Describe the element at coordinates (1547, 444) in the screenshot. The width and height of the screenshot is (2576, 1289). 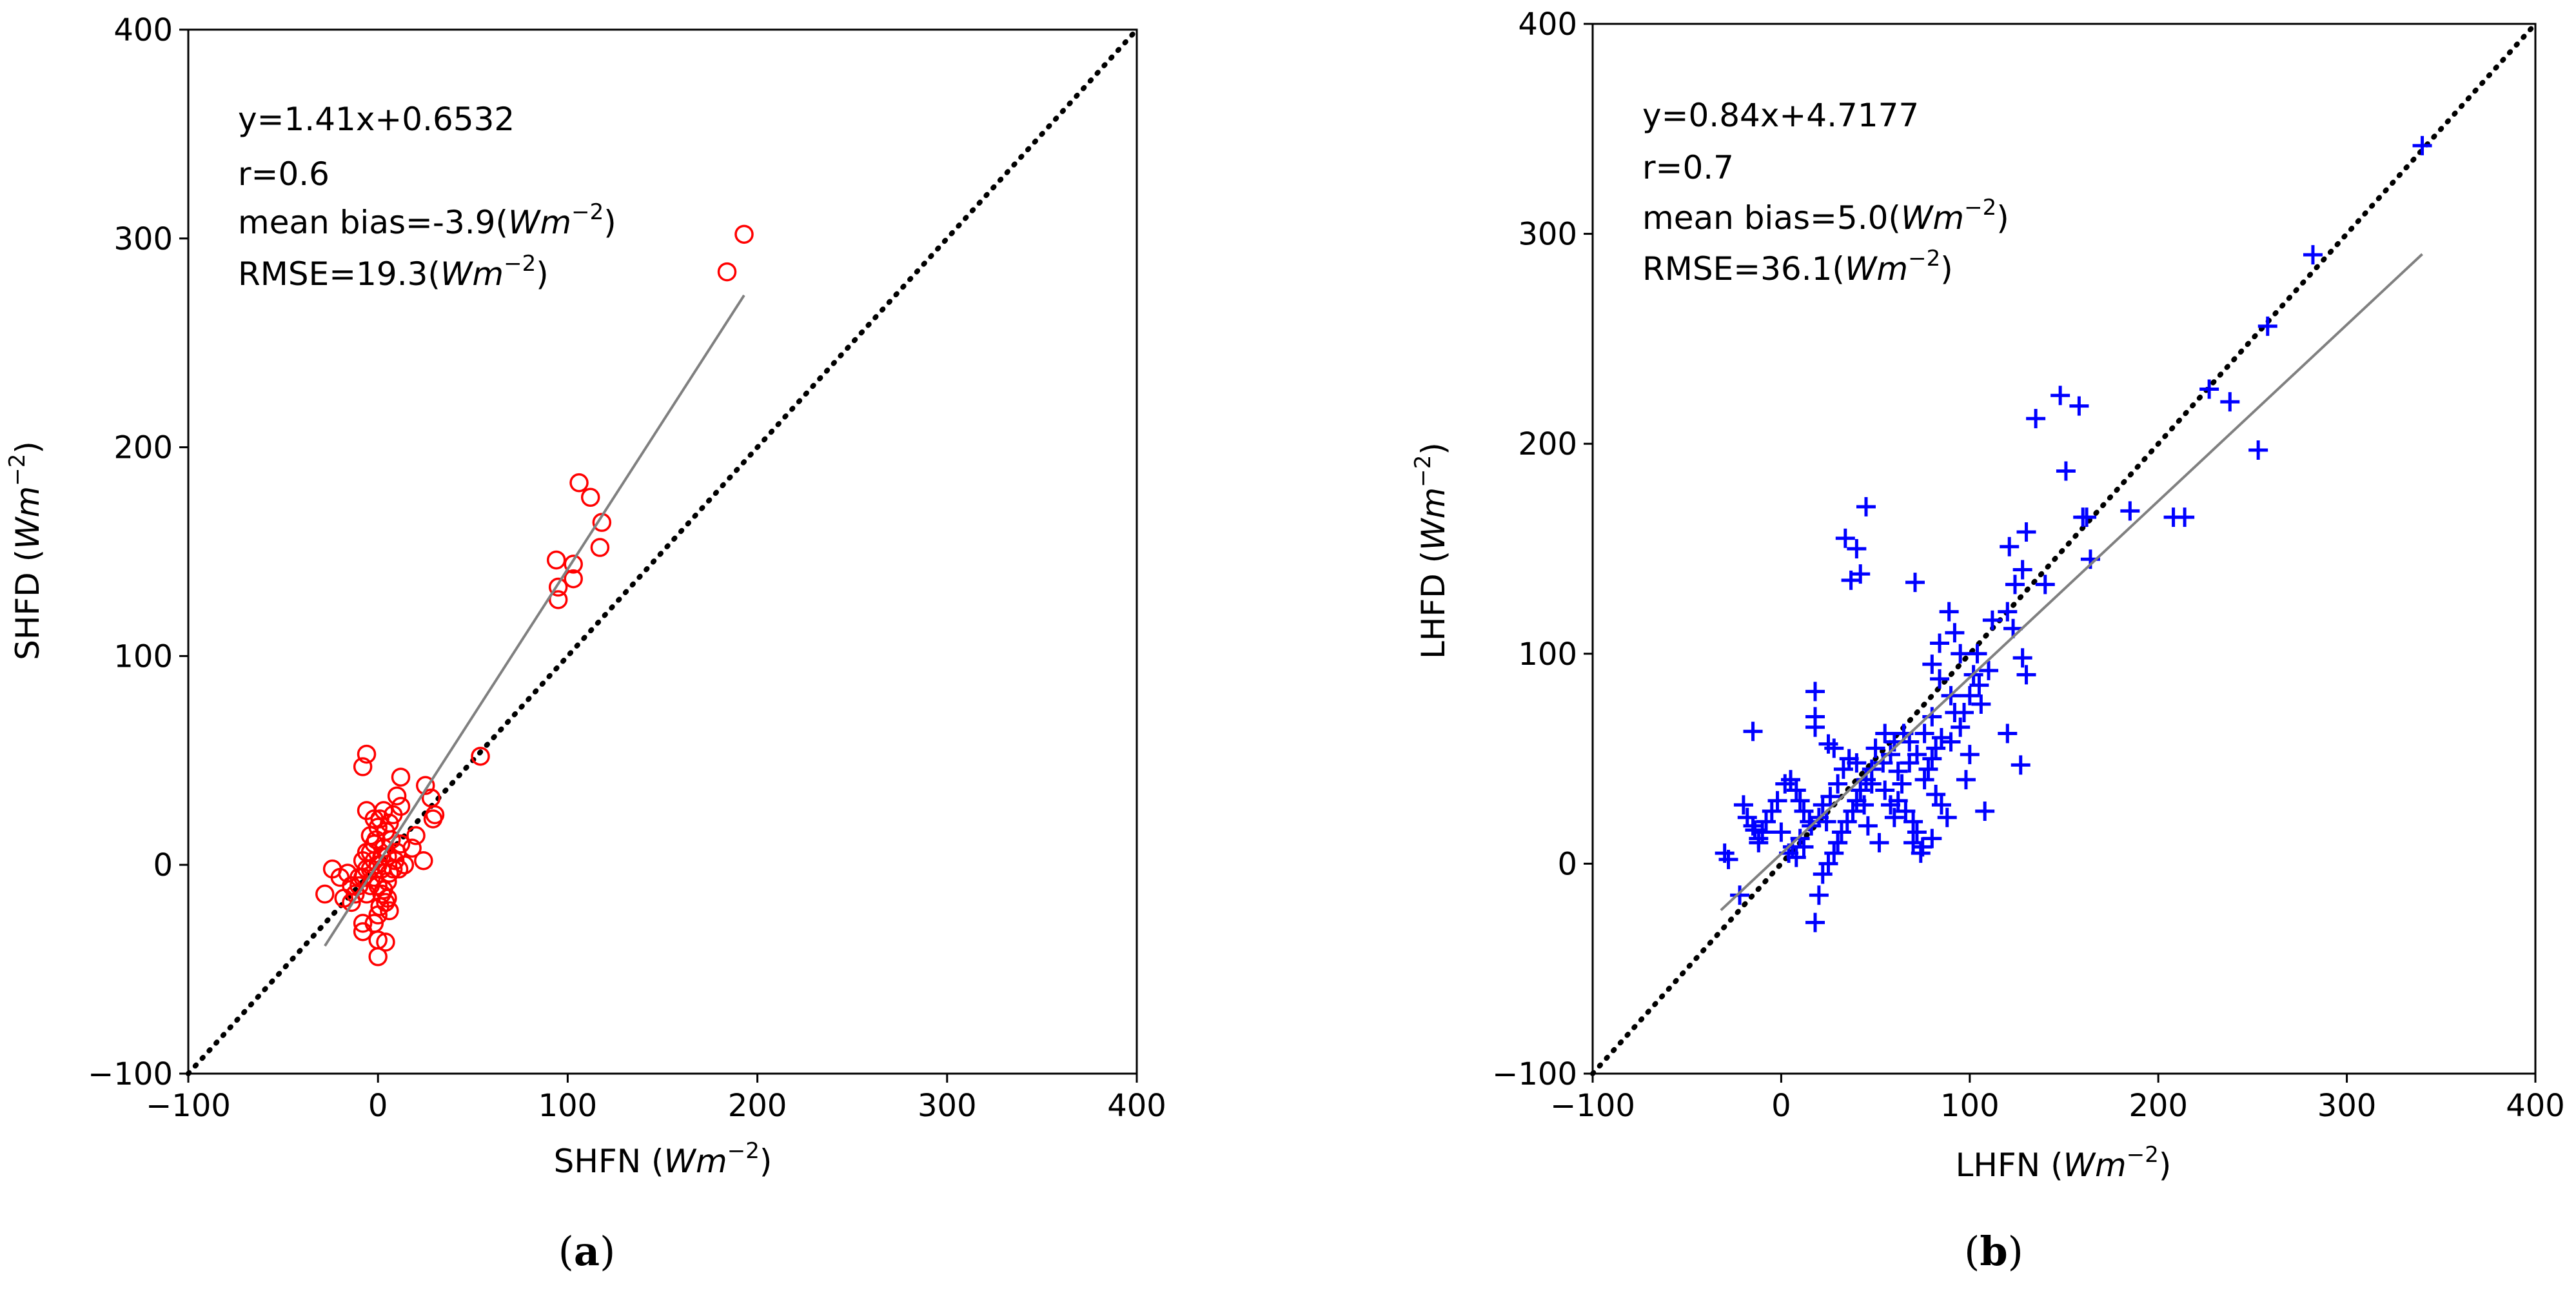
I see `chart-b-ytick-label-3: 200` at that location.